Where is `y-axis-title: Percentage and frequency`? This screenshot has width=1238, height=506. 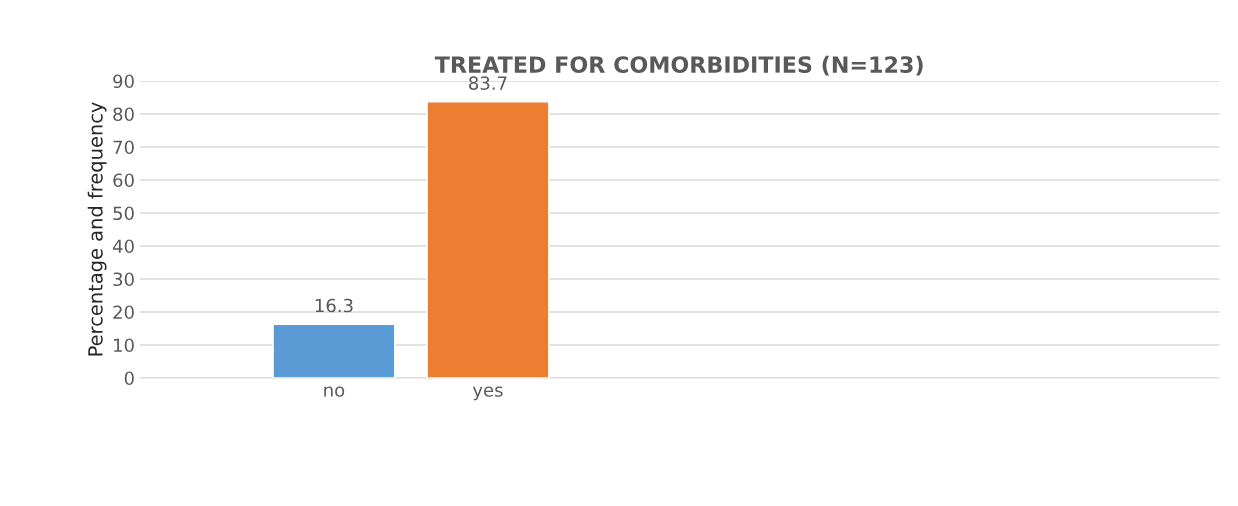 y-axis-title: Percentage and frequency is located at coordinates (97, 229).